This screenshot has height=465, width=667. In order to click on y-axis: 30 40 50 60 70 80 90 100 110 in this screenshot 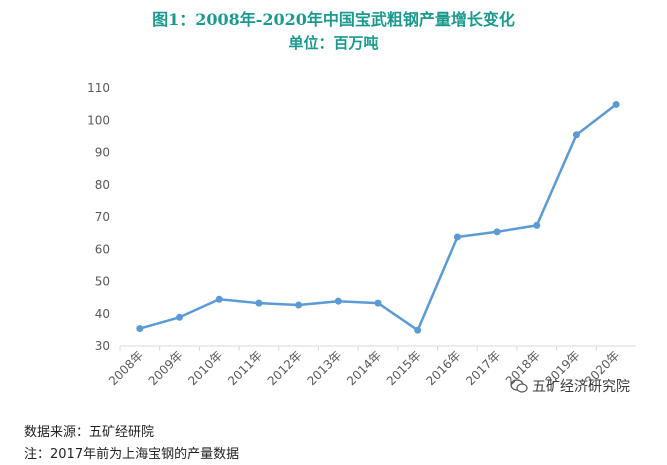, I will do `click(98, 217)`.